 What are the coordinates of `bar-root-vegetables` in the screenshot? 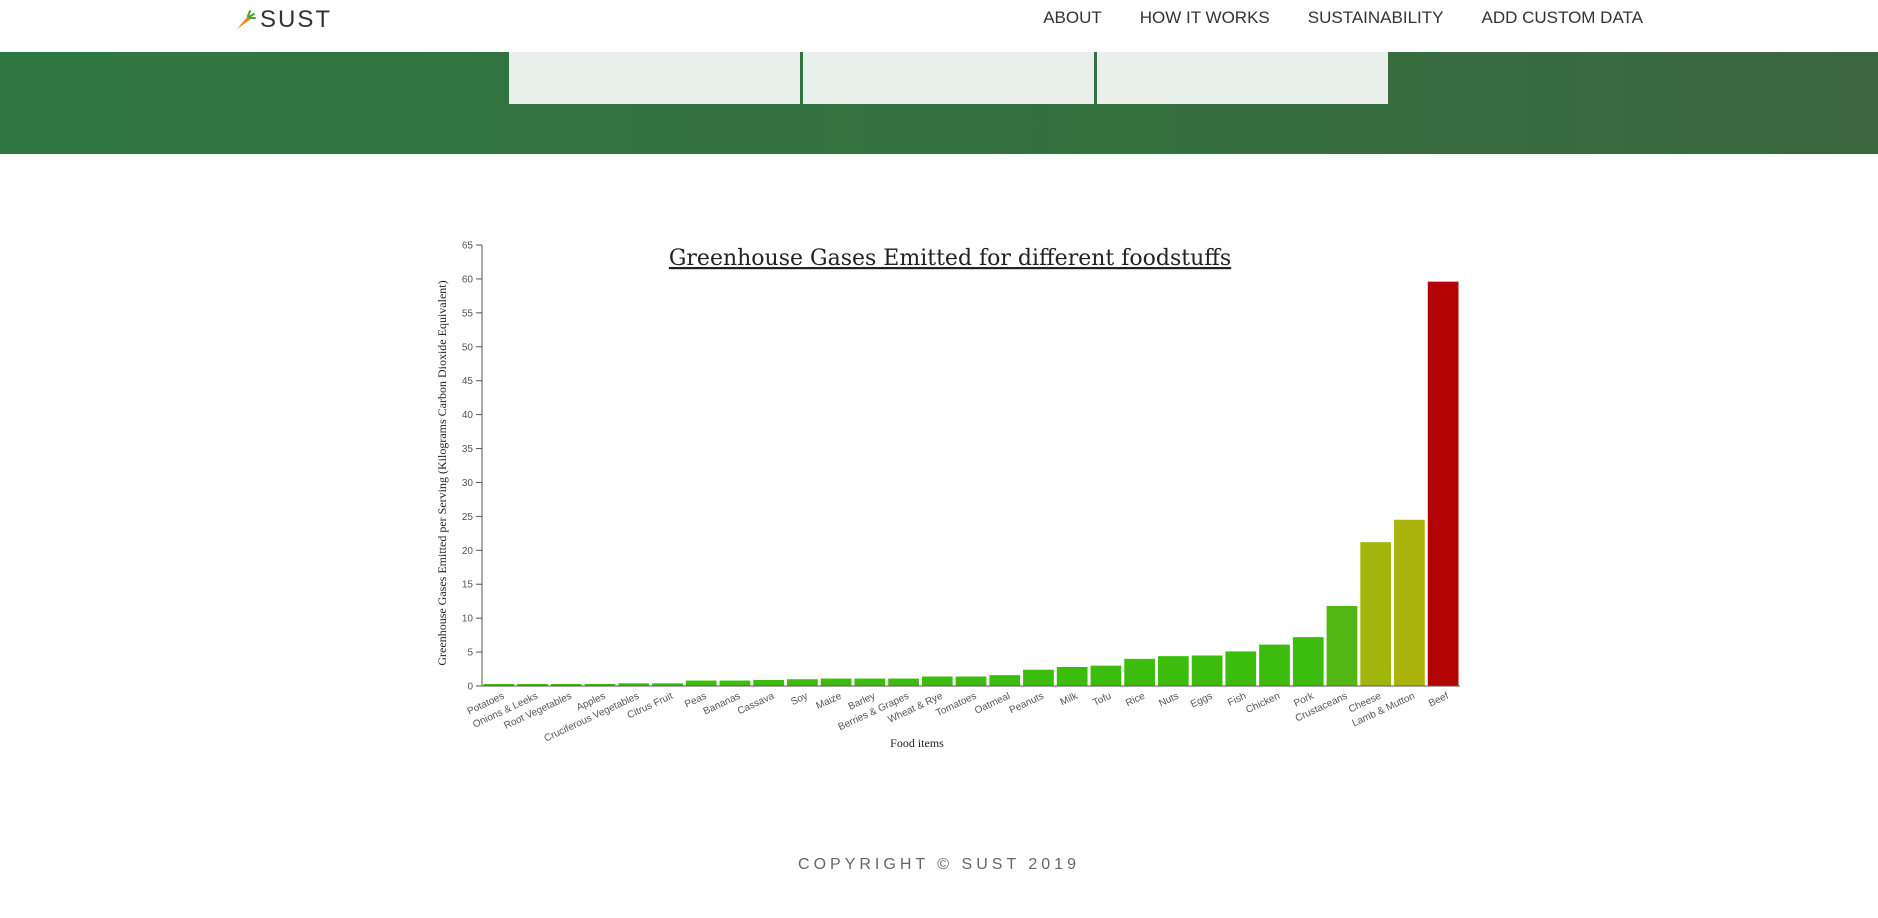 It's located at (566, 684).